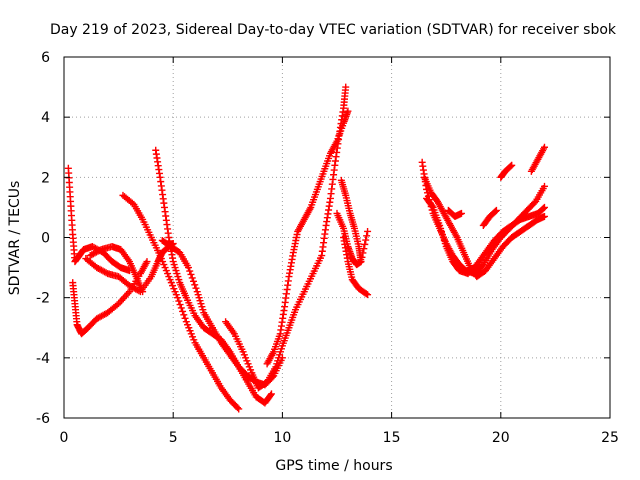  I want to click on series-track-a, so click(99, 219).